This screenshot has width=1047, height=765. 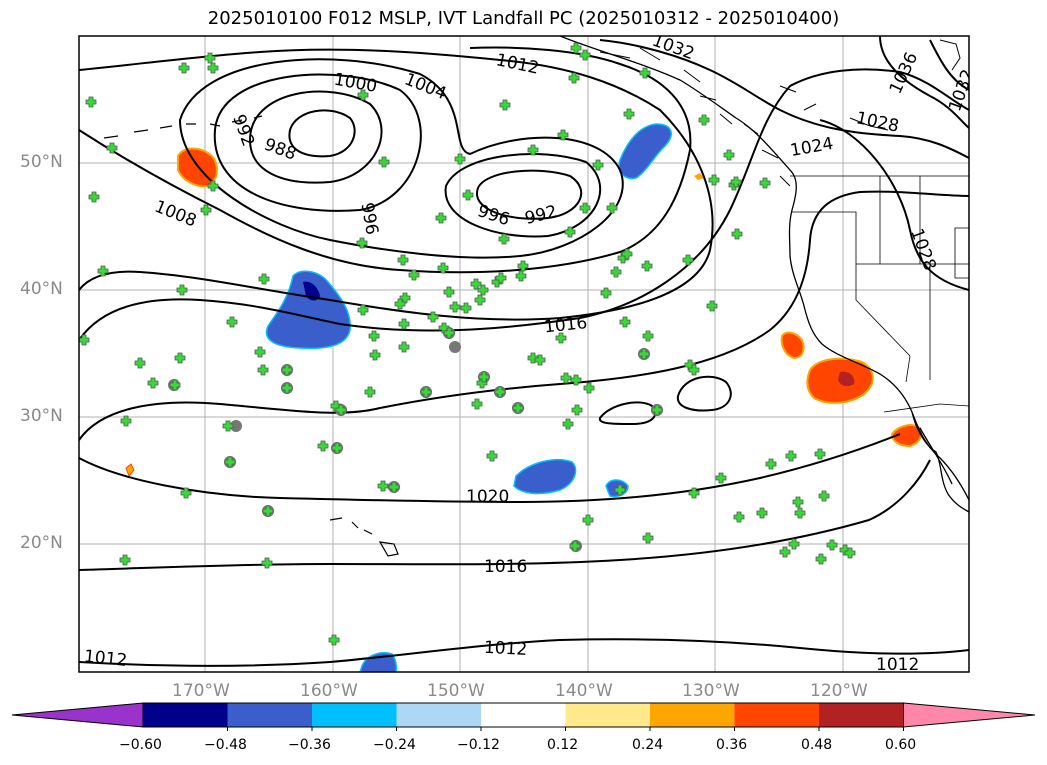 I want to click on colorbar-tick-label: −0.12, so click(x=478, y=745).